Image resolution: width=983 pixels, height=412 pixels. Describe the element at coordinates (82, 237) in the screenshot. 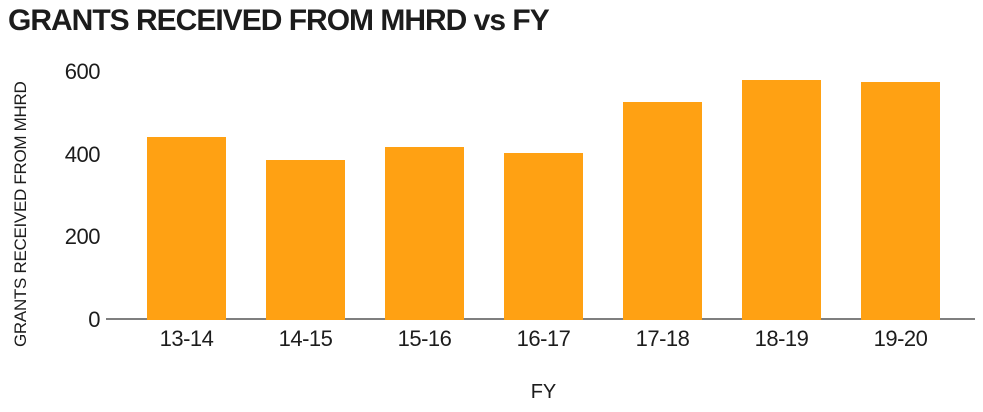

I see `y-tick-label: 200` at that location.